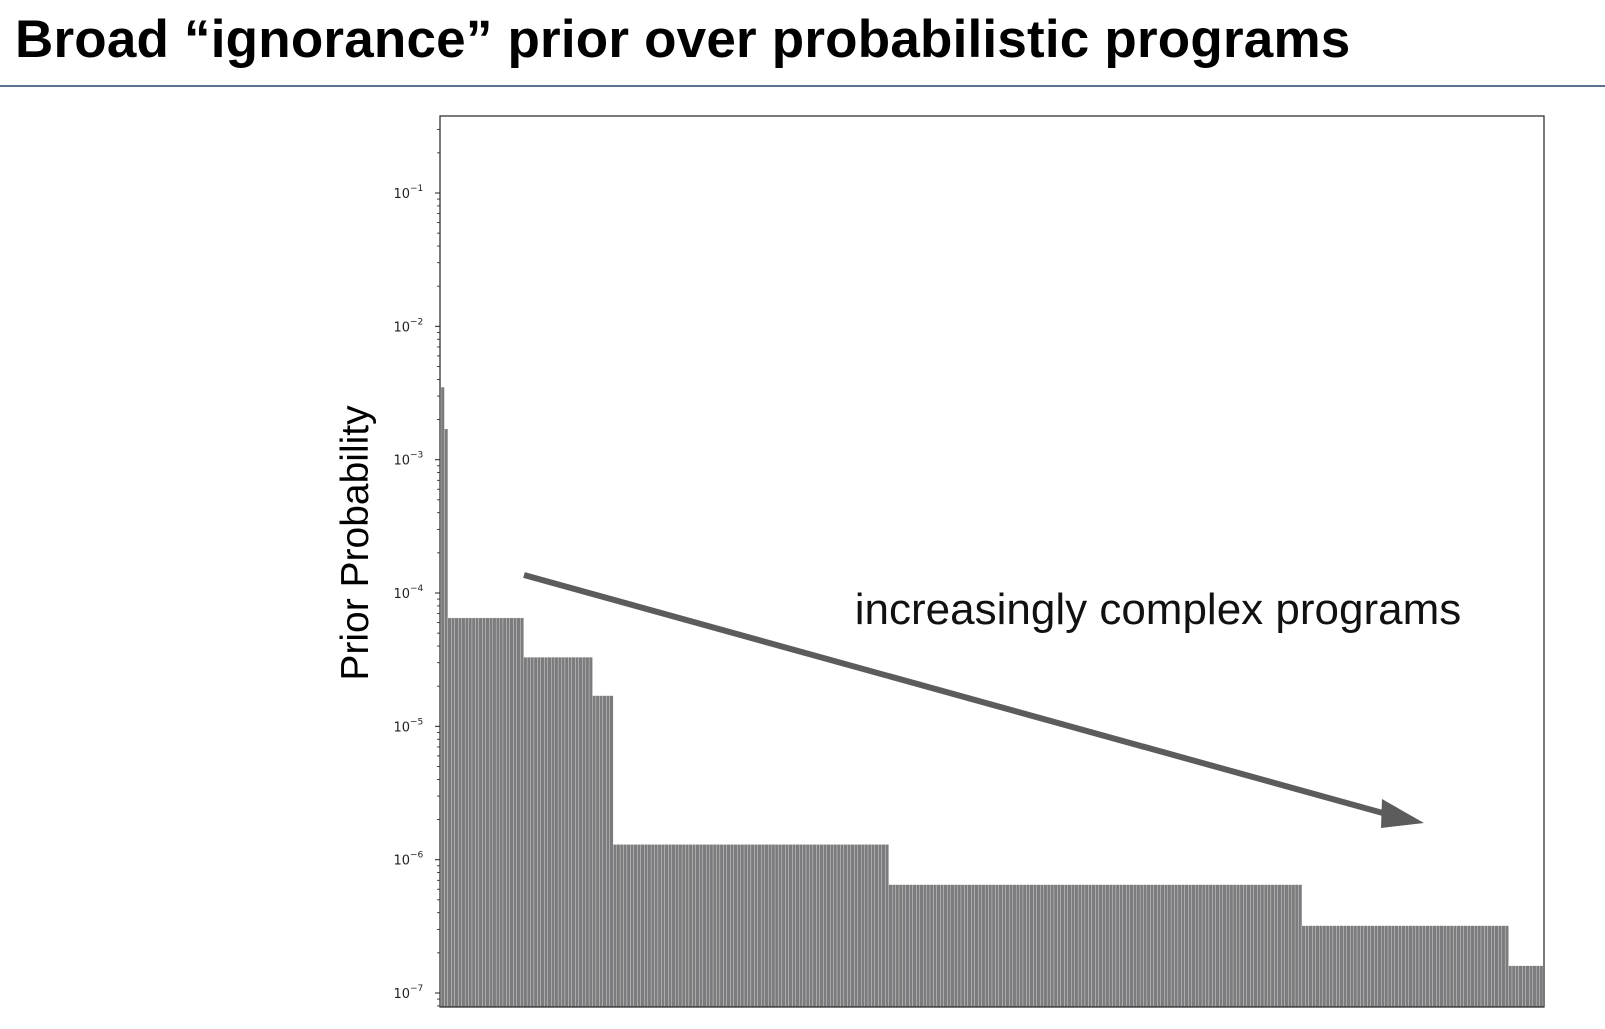  I want to click on y-axis-ticks: 10−110−210−310−410−510−610−7, so click(416, 567).